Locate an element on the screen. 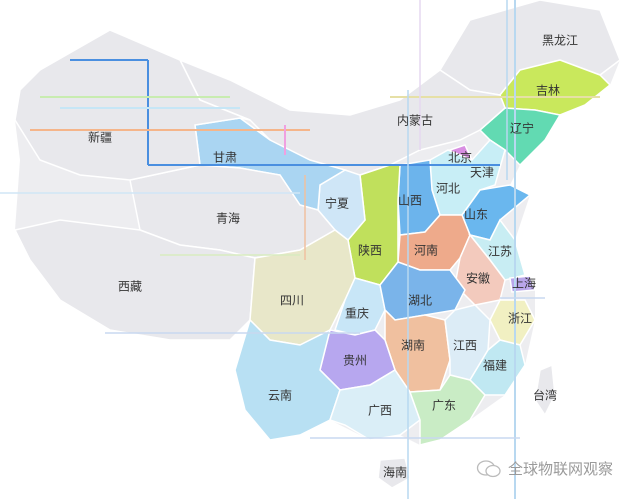  province-label: 江西 is located at coordinates (465, 345).